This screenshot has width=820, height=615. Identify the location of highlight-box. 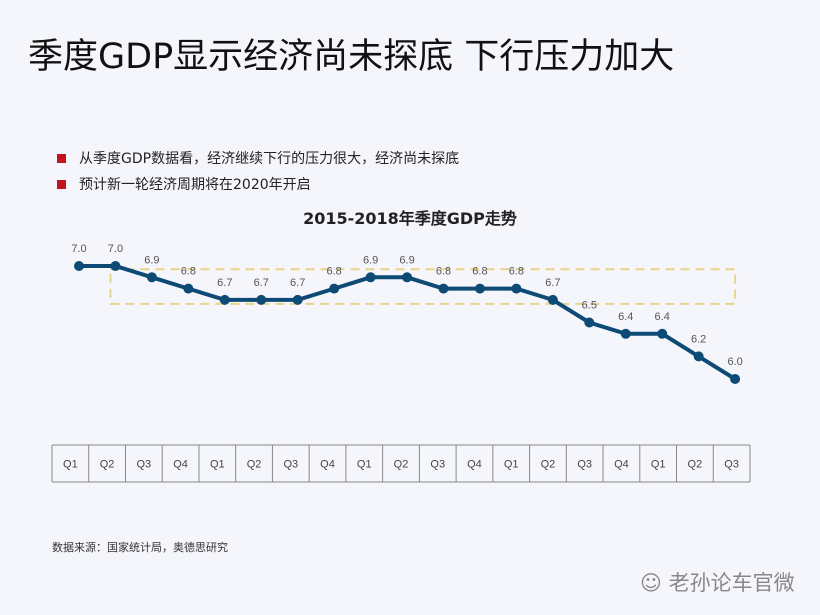
(423, 286).